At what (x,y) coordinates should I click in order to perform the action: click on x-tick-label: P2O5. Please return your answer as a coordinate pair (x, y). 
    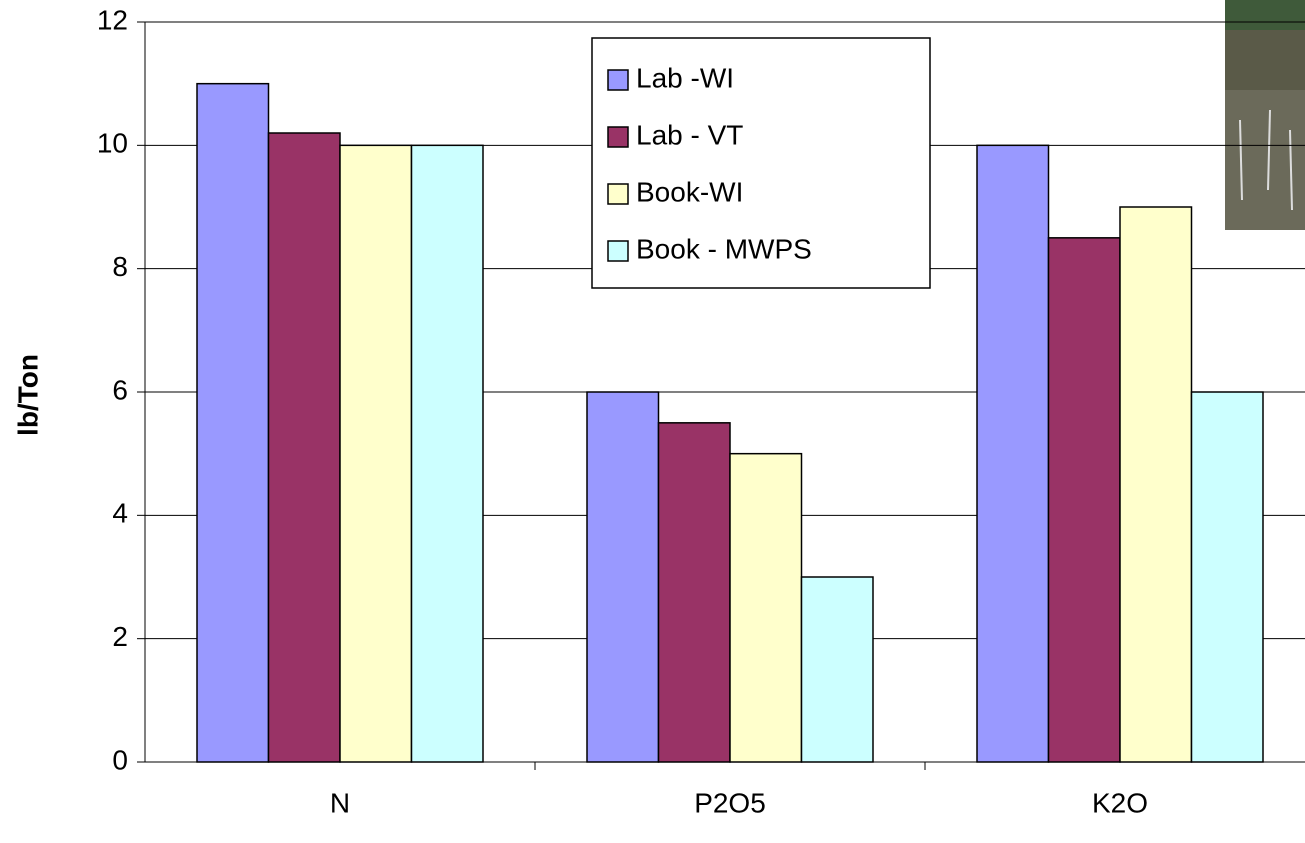
    Looking at the image, I should click on (730, 802).